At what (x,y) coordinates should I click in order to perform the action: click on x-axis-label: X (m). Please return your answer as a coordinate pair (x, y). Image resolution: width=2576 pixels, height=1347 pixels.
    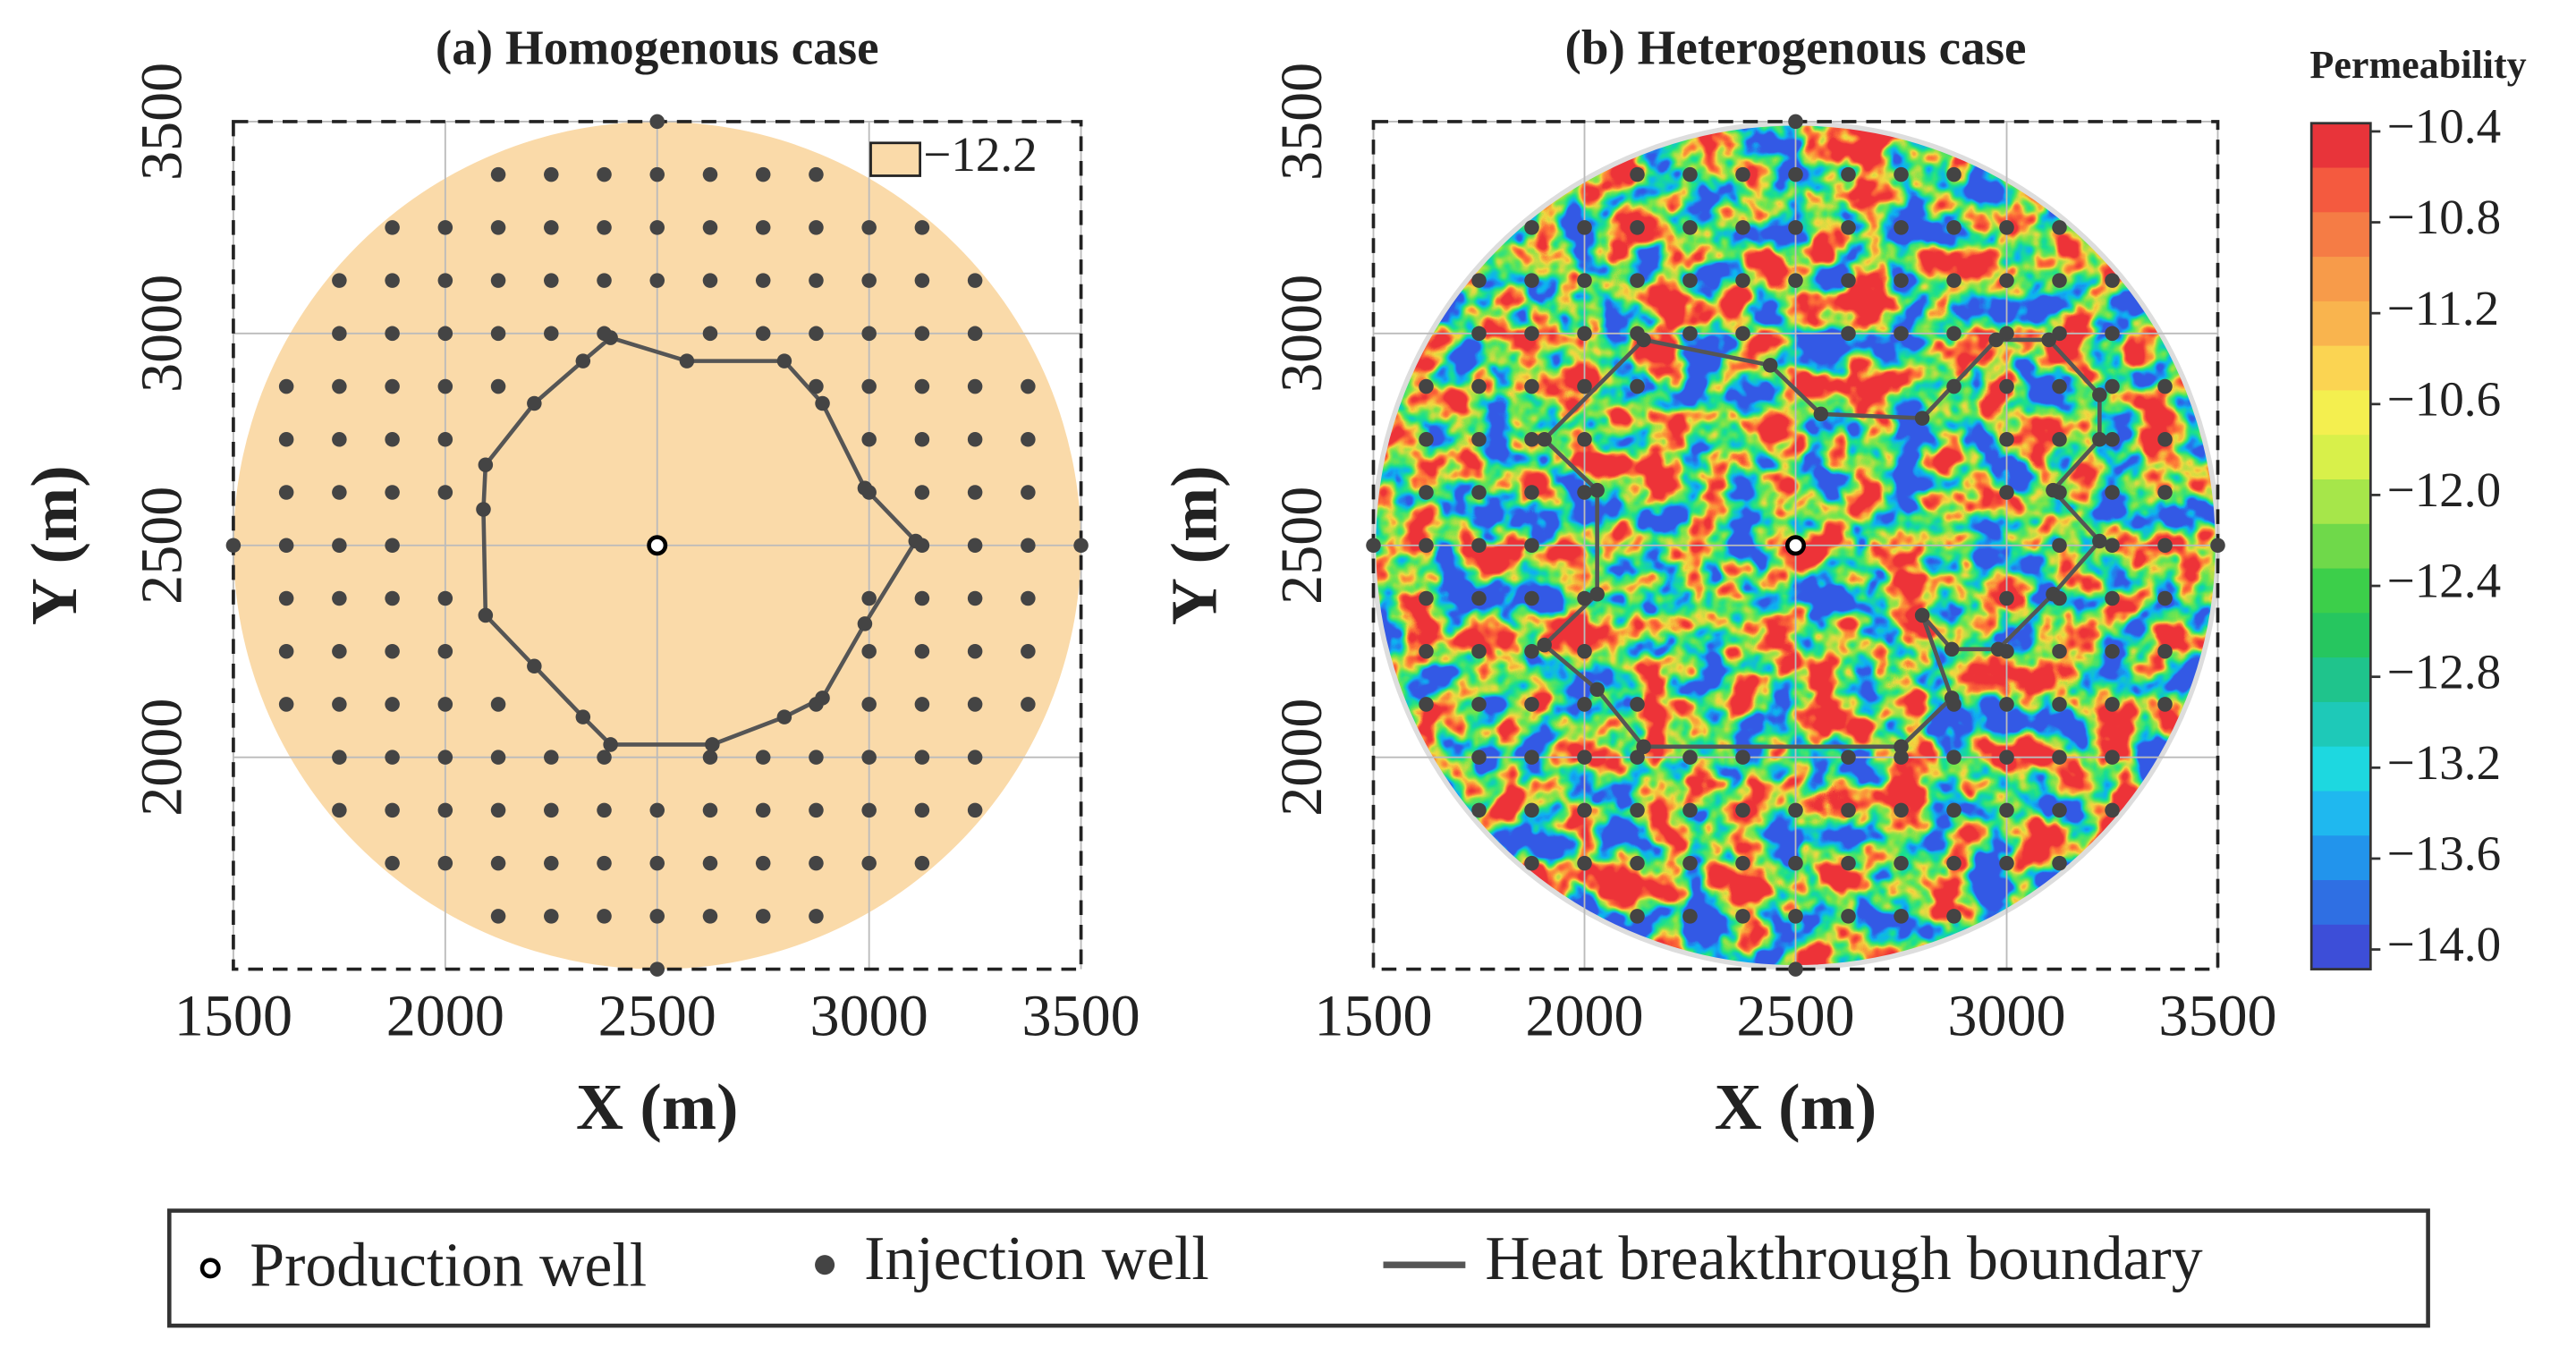
    Looking at the image, I should click on (657, 1107).